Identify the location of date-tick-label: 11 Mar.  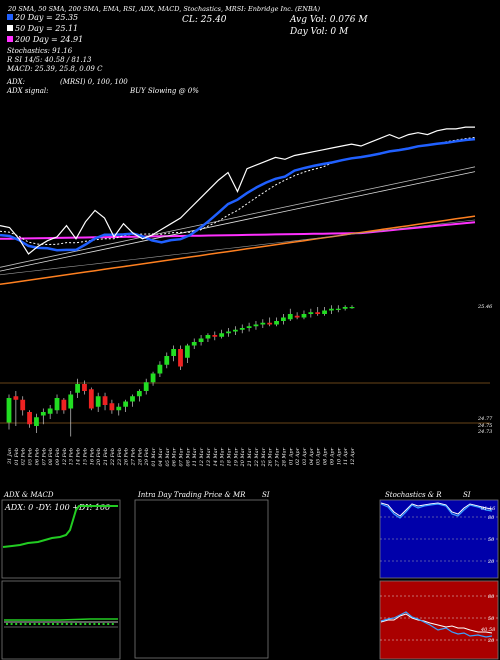
(195, 456).